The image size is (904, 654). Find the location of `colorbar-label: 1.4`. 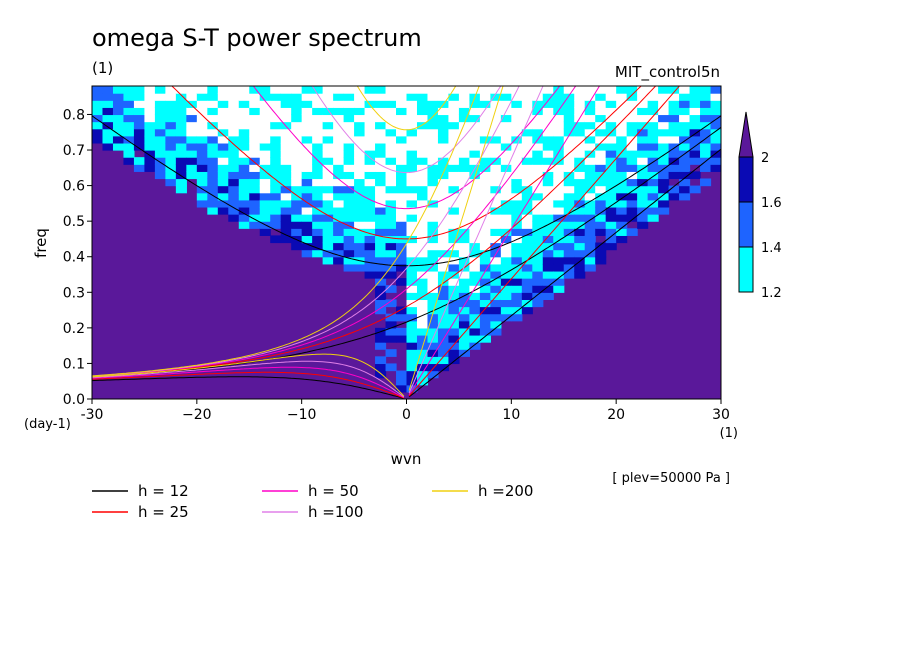

colorbar-label: 1.4 is located at coordinates (771, 248).